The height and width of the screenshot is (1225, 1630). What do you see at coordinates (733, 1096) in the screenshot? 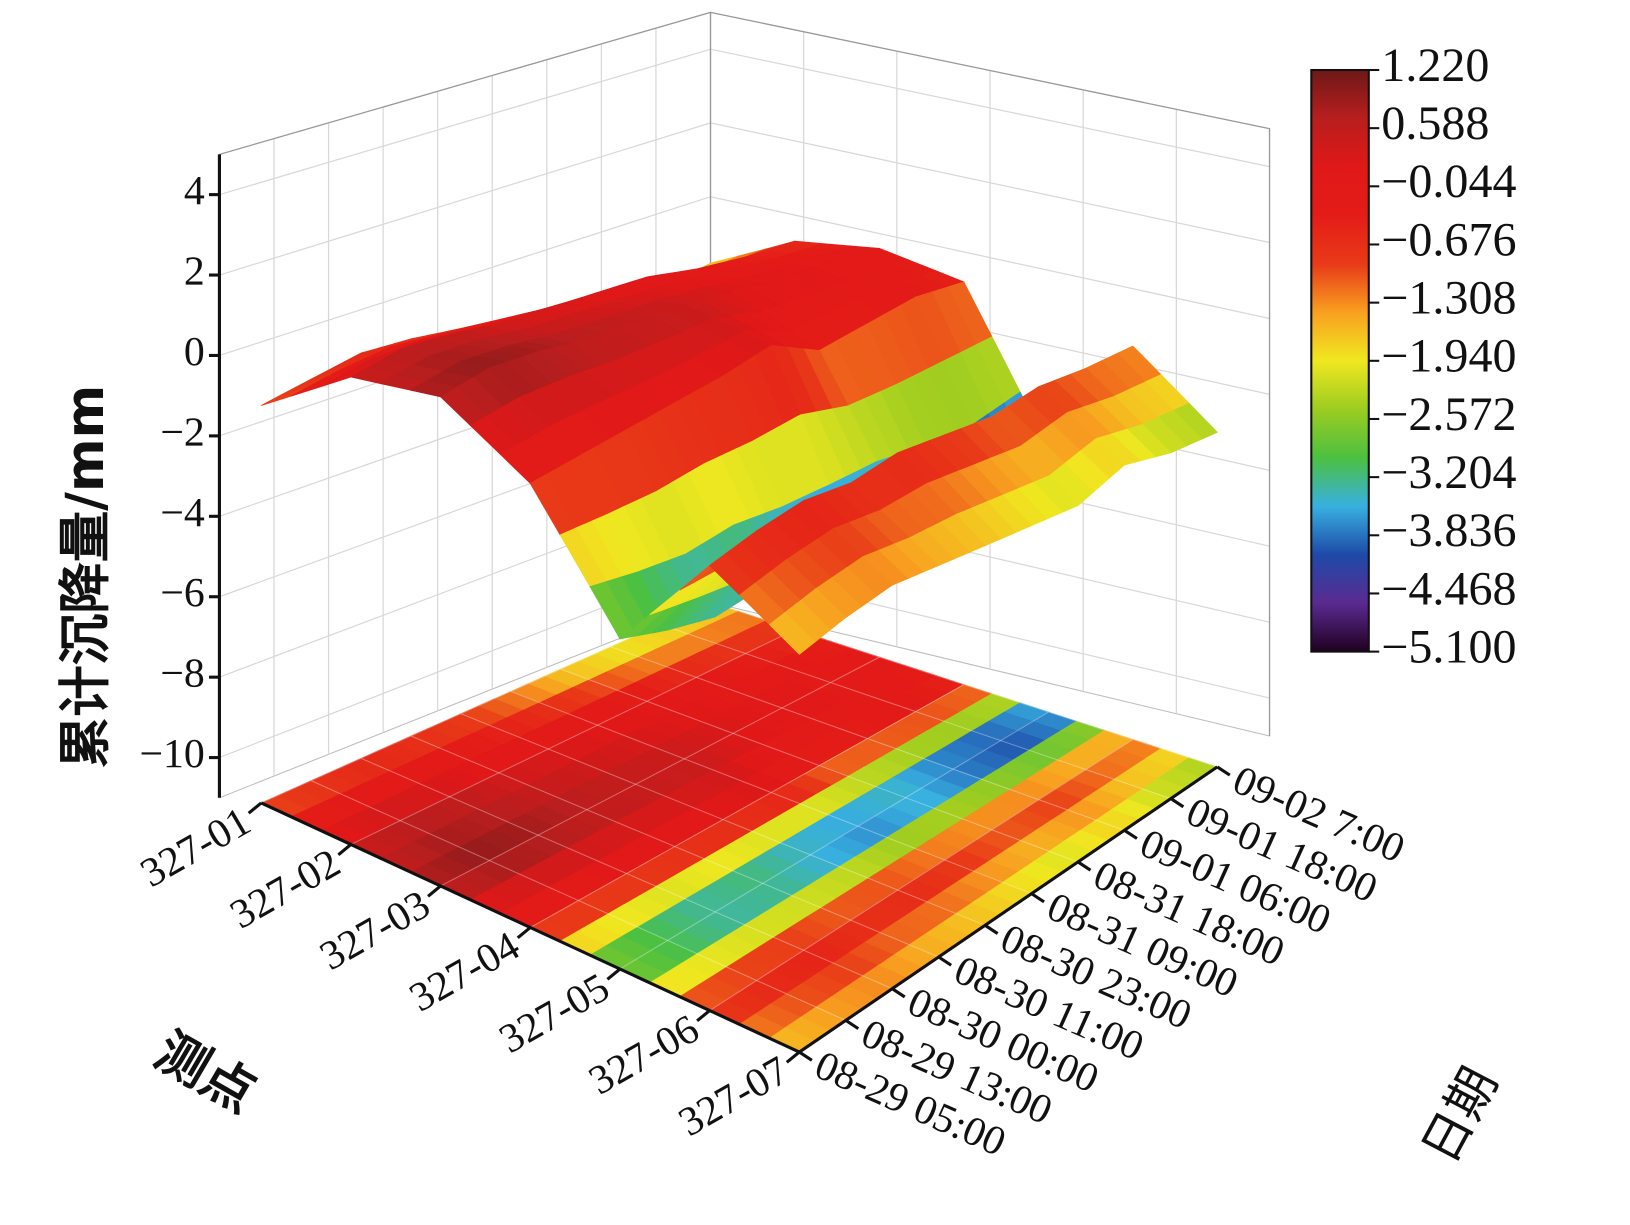
I see `x-tick-label: 327-07` at bounding box center [733, 1096].